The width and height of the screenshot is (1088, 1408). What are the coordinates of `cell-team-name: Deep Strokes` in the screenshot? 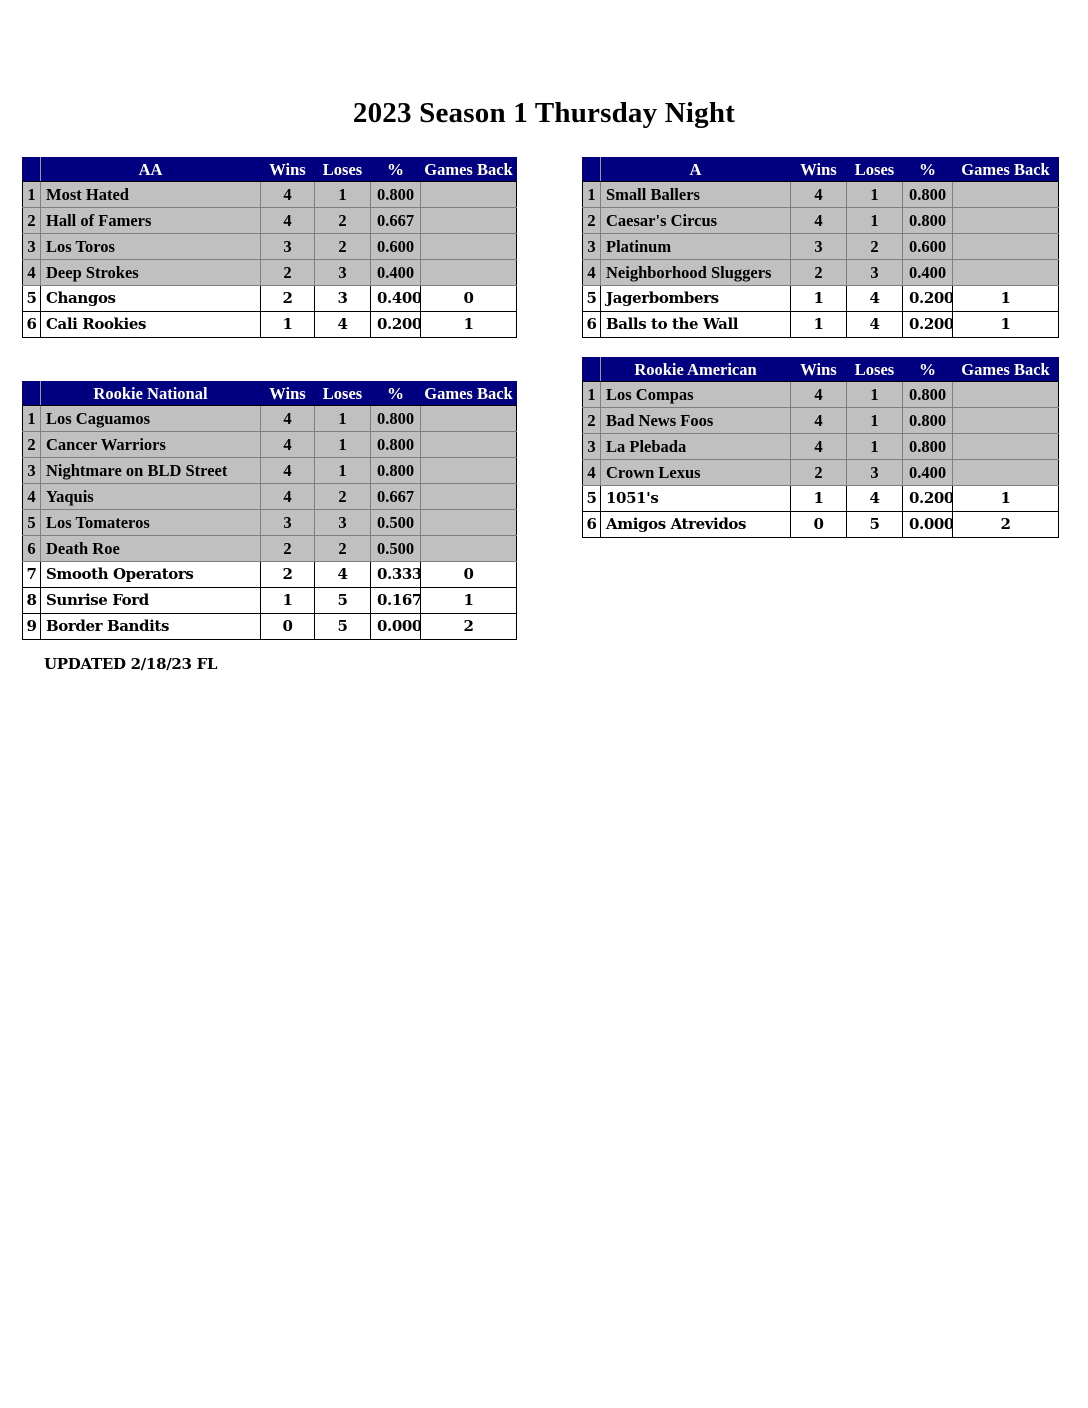 It's located at (150, 272).